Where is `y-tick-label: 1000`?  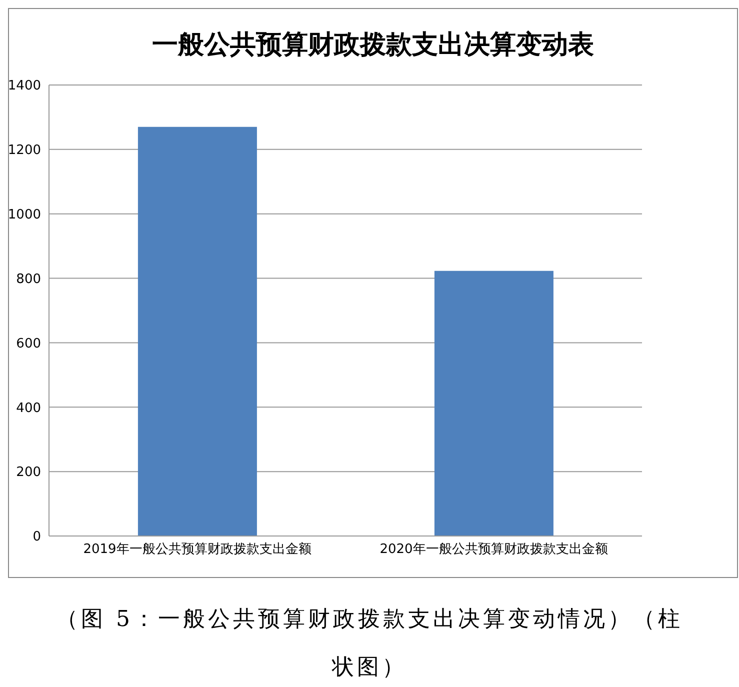
y-tick-label: 1000 is located at coordinates (24, 214).